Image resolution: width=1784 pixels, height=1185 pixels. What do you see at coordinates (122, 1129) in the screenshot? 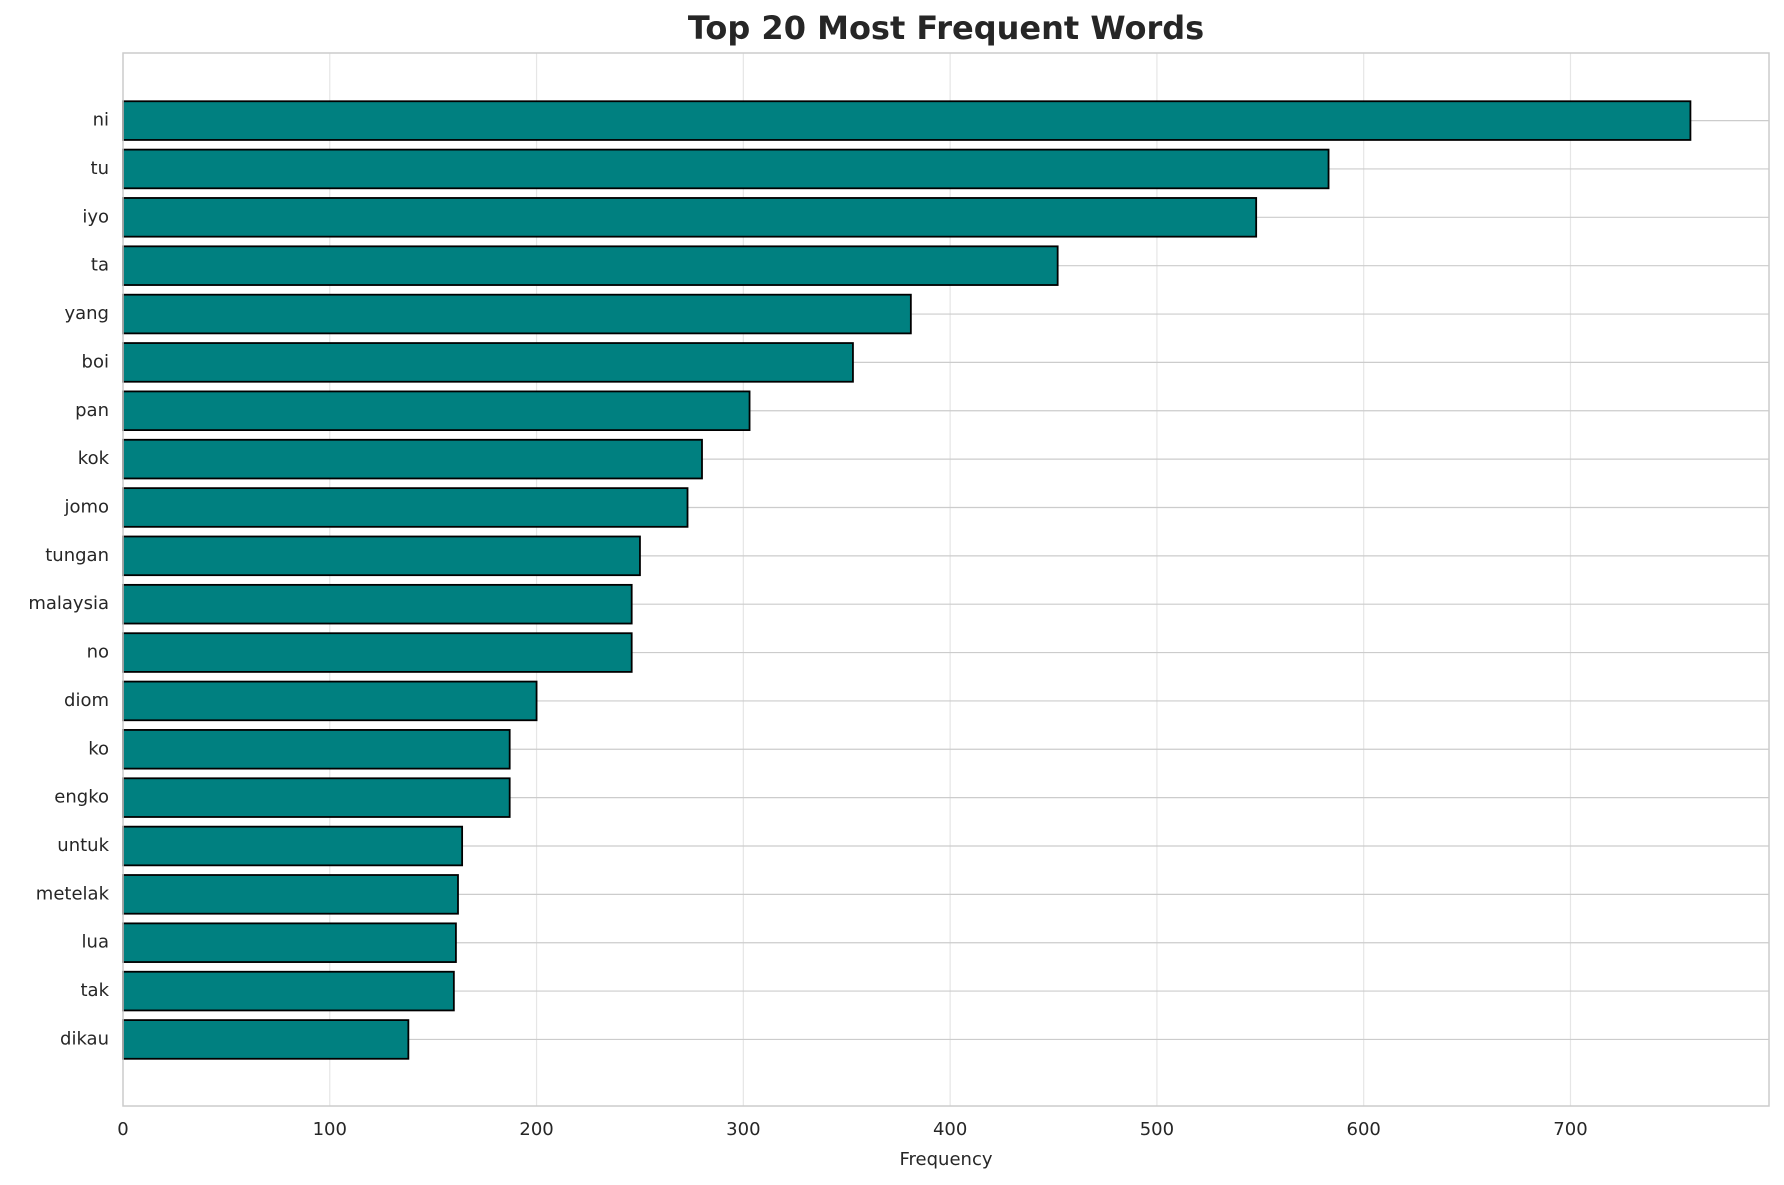
I see `x-tick-label: 0` at bounding box center [122, 1129].